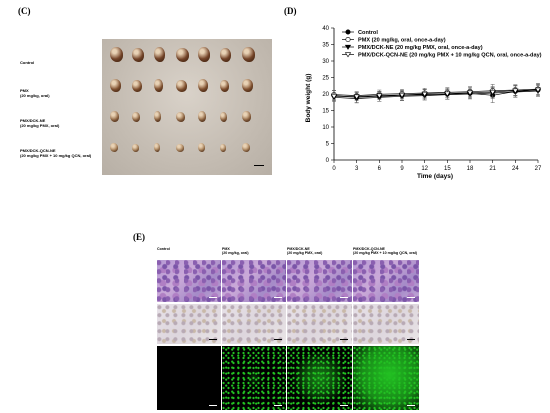 Image resolution: width=550 pixels, height=413 pixels. I want to click on legend-label: PMX (20 mg/kg, oral, once-a-day), so click(402, 41).